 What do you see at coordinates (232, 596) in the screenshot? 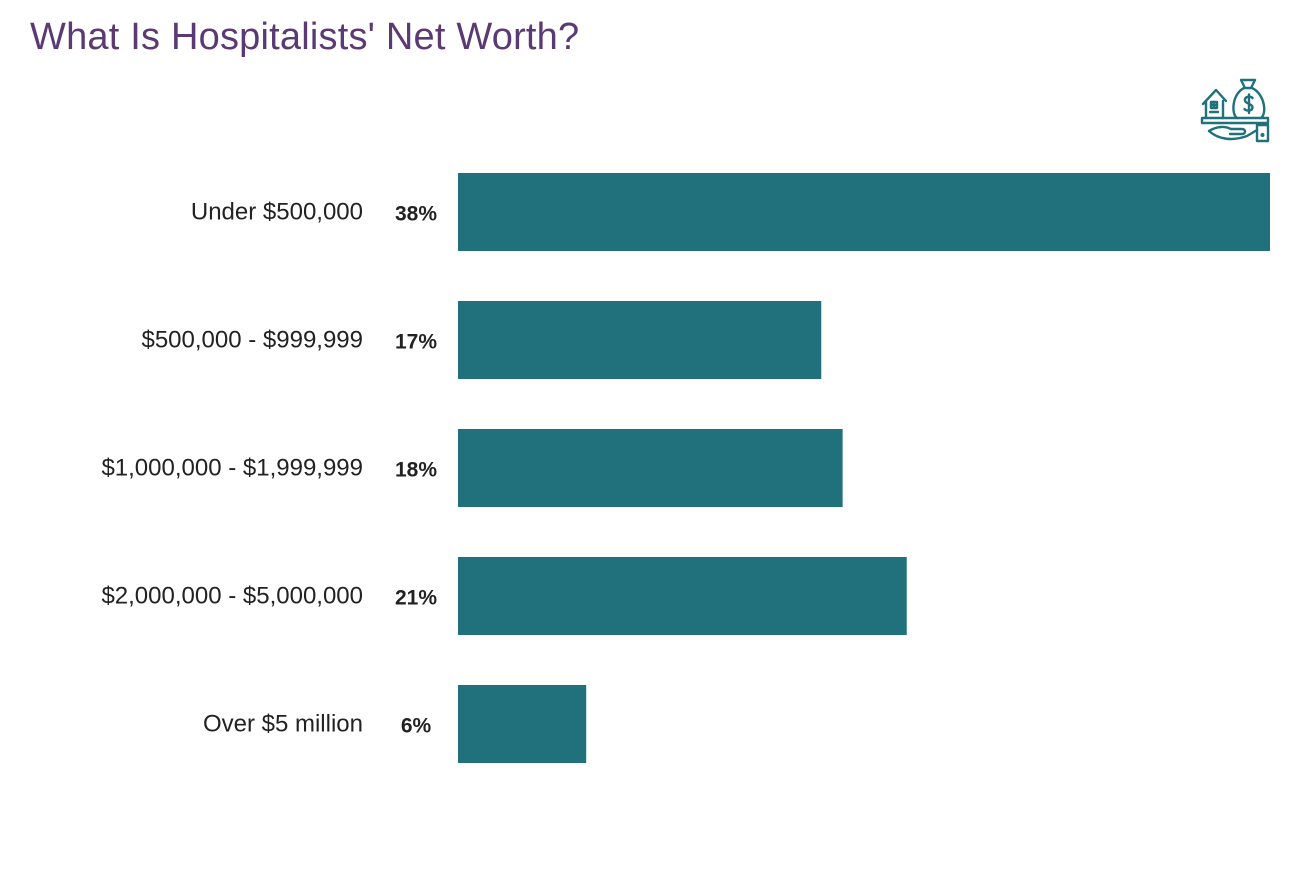
I see `category-label: $2,000,000 - $5,000,000` at bounding box center [232, 596].